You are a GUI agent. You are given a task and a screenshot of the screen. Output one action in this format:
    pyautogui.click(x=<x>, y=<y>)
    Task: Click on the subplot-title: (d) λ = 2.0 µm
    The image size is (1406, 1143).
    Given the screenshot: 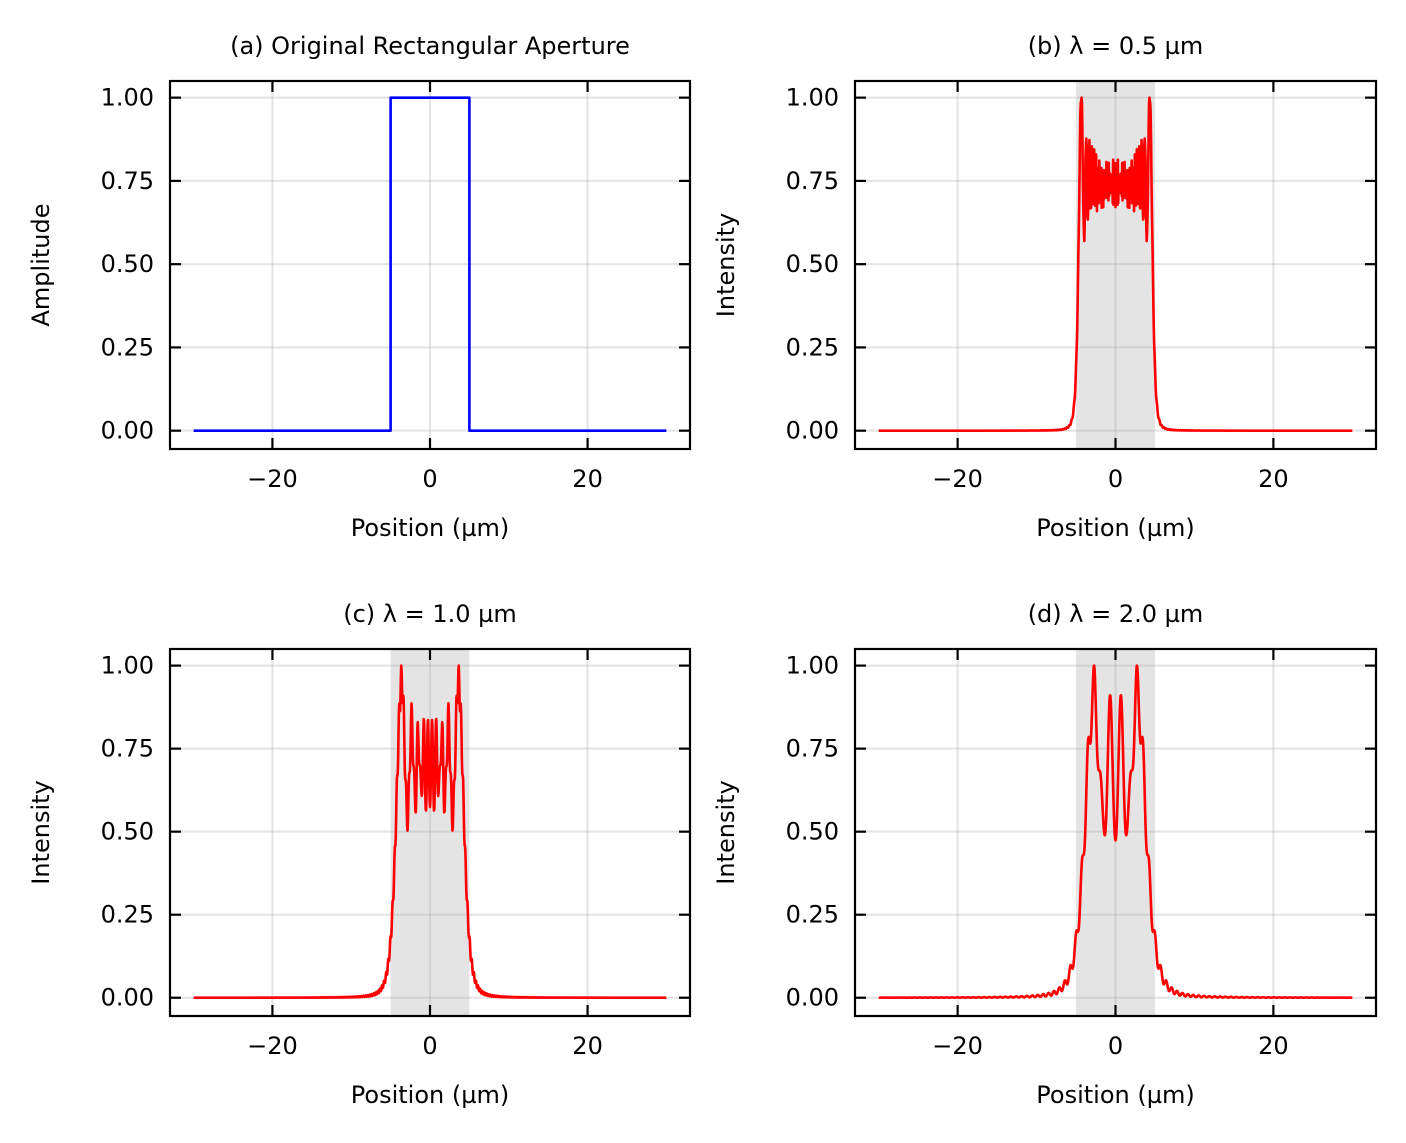 What is the action you would take?
    pyautogui.click(x=1116, y=614)
    